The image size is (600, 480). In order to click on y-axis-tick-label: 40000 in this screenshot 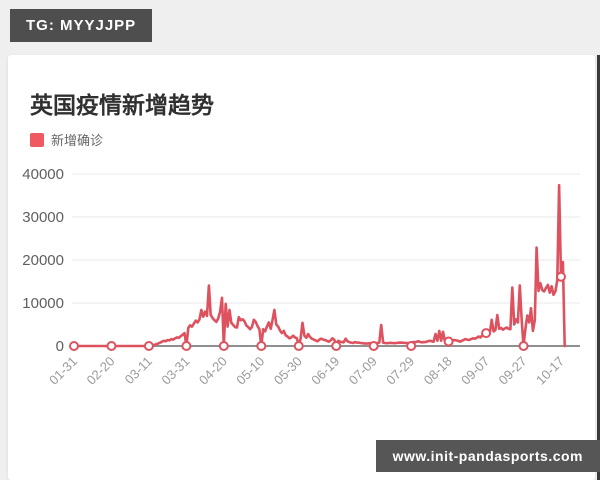, I will do `click(43, 174)`.